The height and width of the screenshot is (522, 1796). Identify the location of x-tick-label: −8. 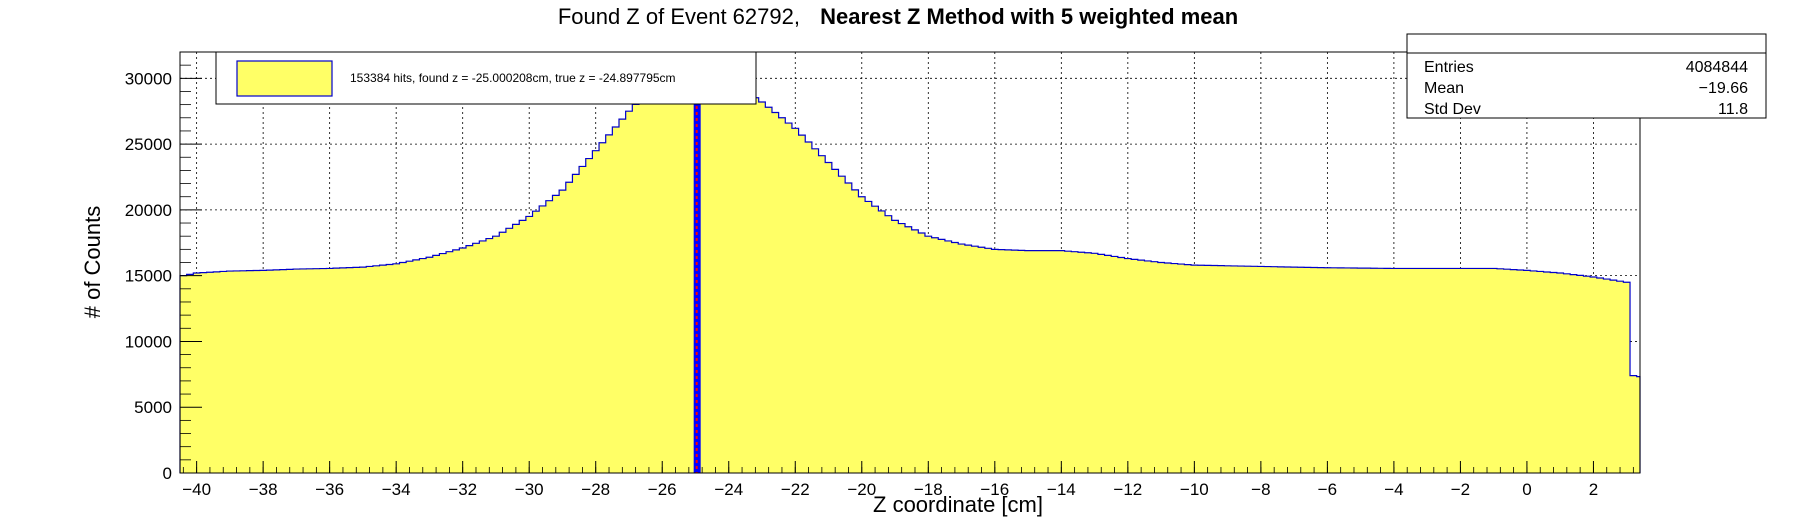
(1260, 489).